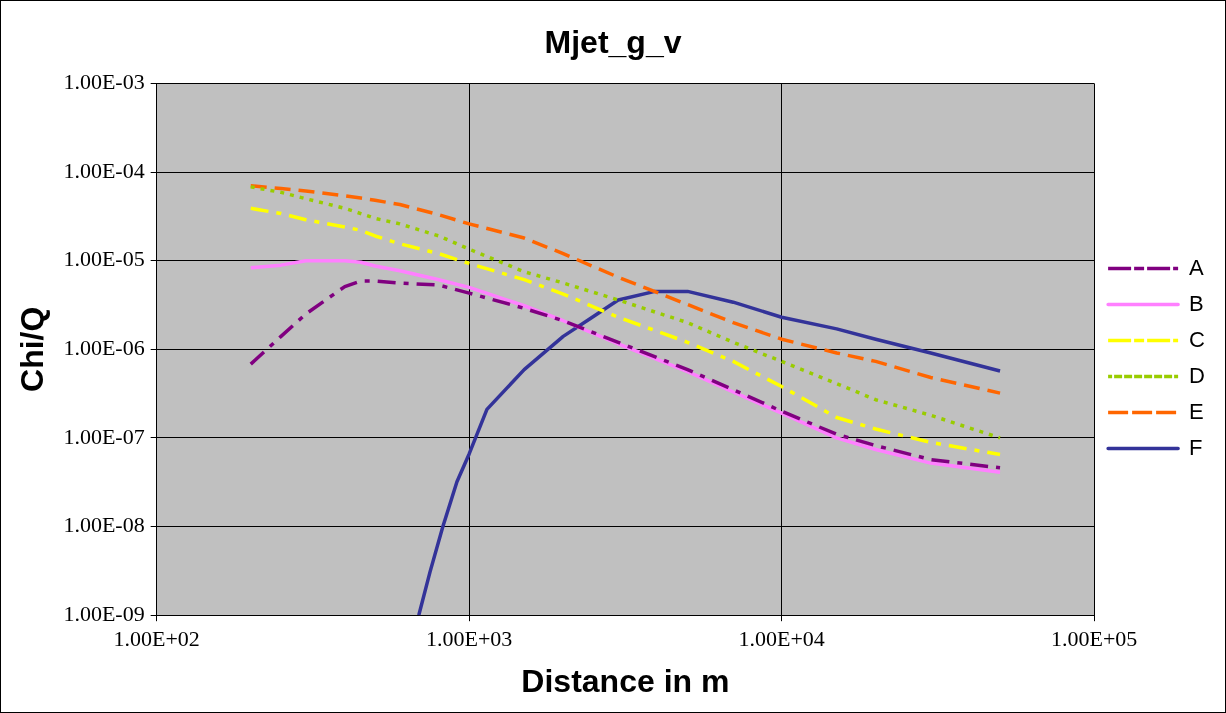  What do you see at coordinates (104, 348) in the screenshot?
I see `y-tick-label: 1.00E-06` at bounding box center [104, 348].